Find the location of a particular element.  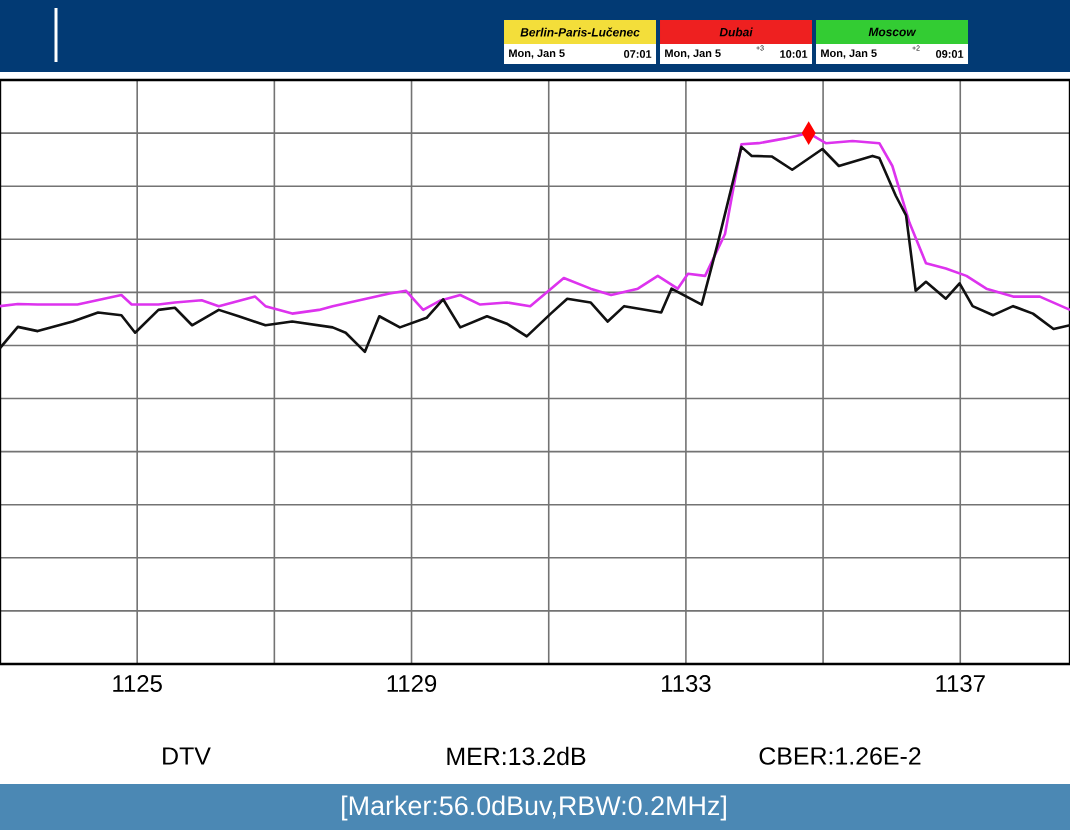

x-tick-label: 1129 is located at coordinates (412, 683).